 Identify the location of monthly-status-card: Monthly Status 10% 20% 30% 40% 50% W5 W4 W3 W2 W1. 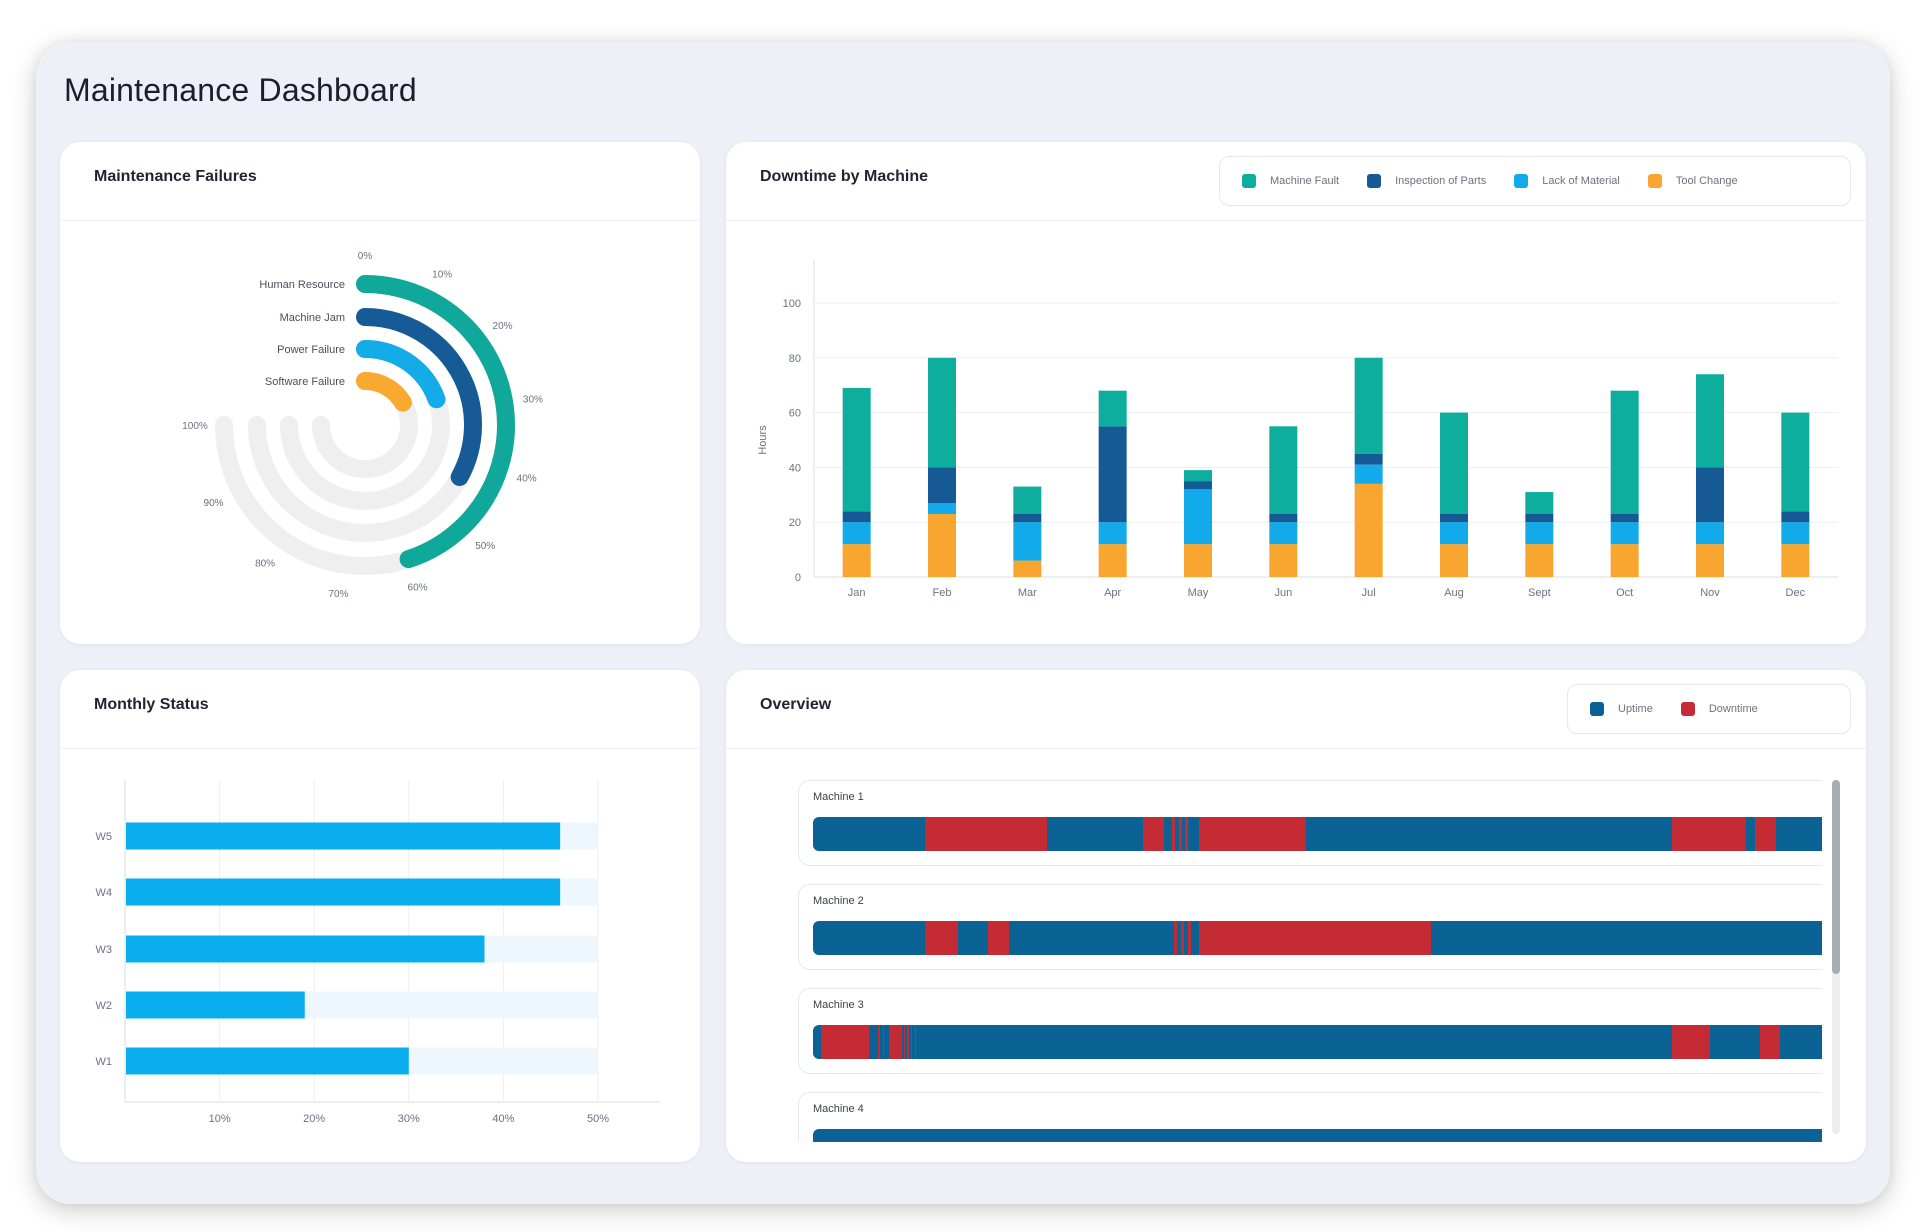
(380, 916).